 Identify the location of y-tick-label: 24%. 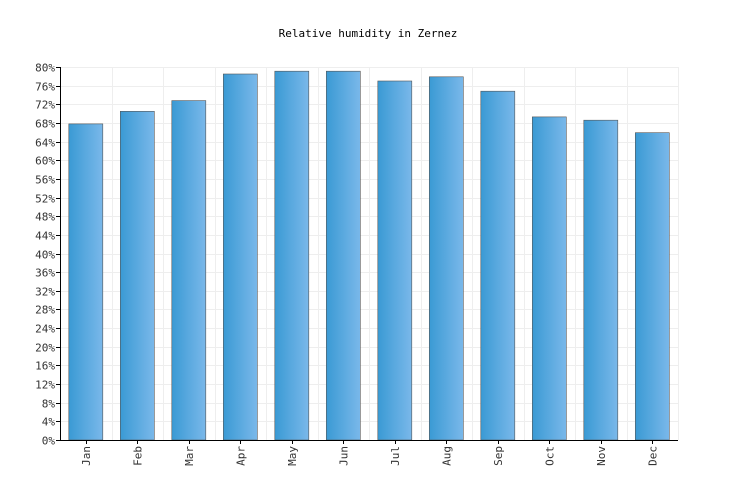
(45, 329).